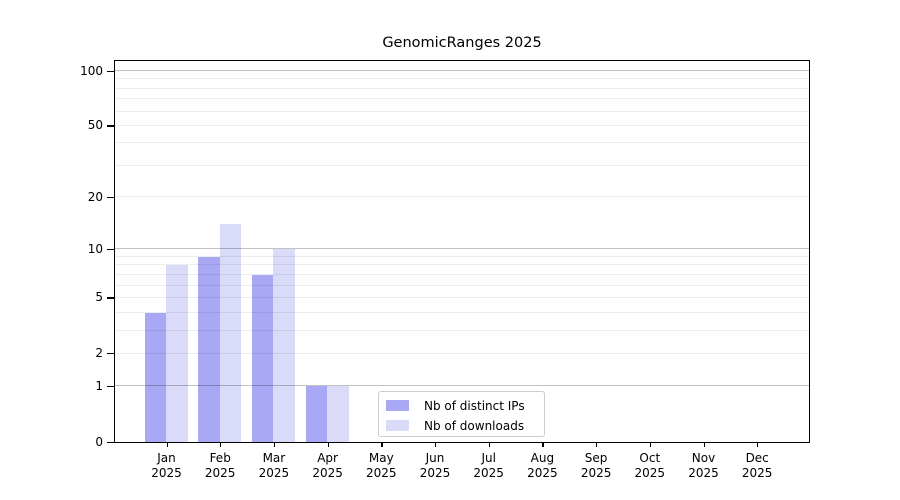  Describe the element at coordinates (274, 457) in the screenshot. I see `month-label: Mar` at that location.